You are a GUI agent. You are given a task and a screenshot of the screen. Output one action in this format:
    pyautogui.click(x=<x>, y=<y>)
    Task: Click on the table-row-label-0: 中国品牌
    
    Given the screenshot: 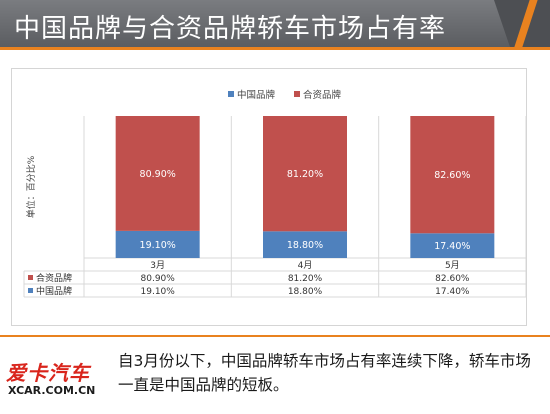 What is the action you would take?
    pyautogui.click(x=54, y=291)
    